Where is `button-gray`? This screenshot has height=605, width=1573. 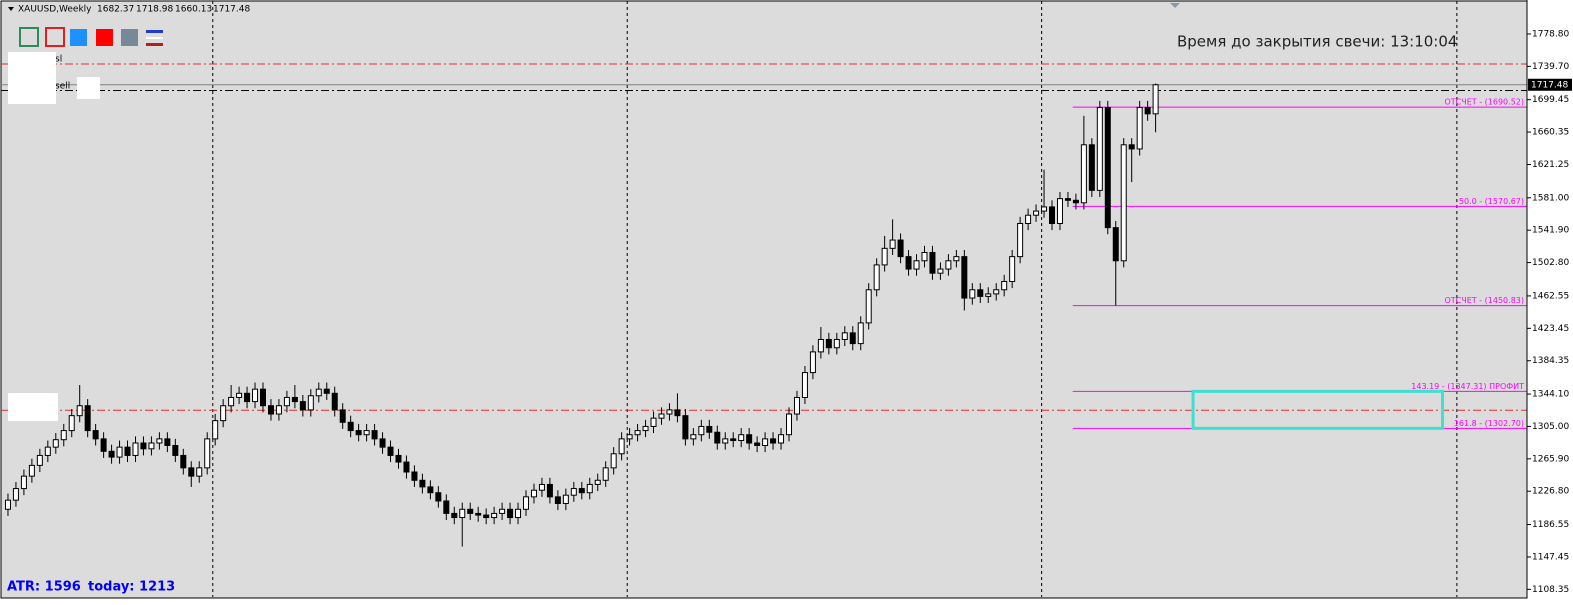 button-gray is located at coordinates (129, 37).